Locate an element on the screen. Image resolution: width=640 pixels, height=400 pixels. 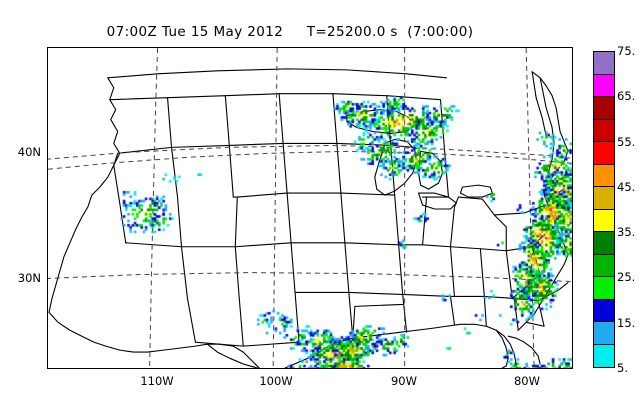
colorbar-tick-label: 5. is located at coordinates (622, 368).